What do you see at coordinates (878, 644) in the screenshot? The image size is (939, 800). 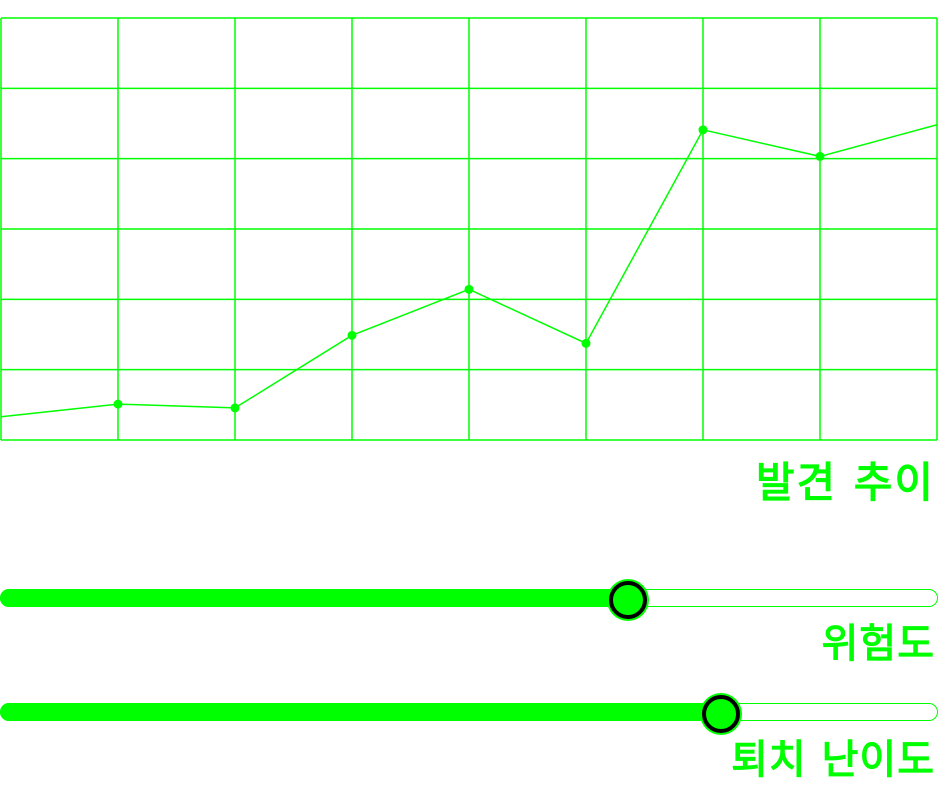 I see `risk-slider-label: 위험도` at bounding box center [878, 644].